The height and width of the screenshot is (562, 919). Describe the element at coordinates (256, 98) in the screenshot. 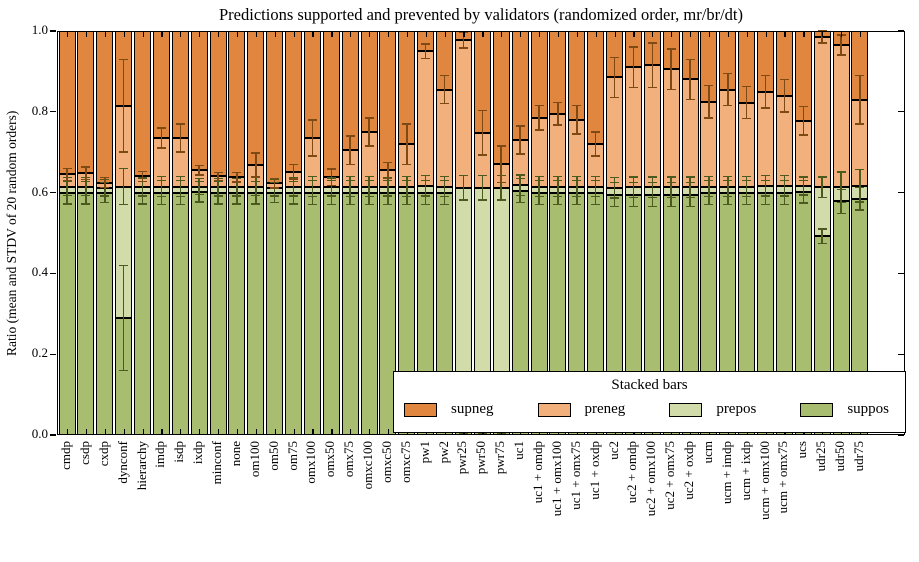

I see `bar-om100-segment-supneg` at that location.